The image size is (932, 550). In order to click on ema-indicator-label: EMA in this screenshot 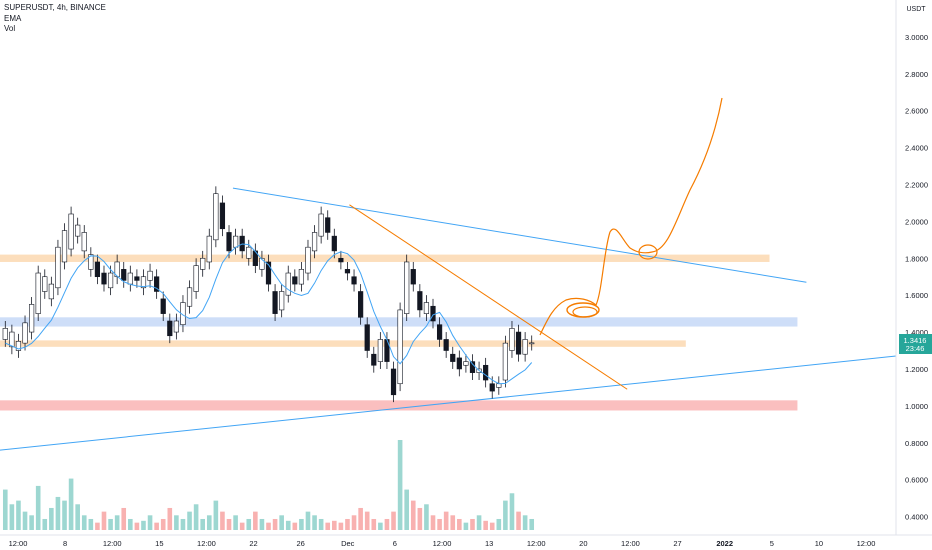, I will do `click(13, 18)`.